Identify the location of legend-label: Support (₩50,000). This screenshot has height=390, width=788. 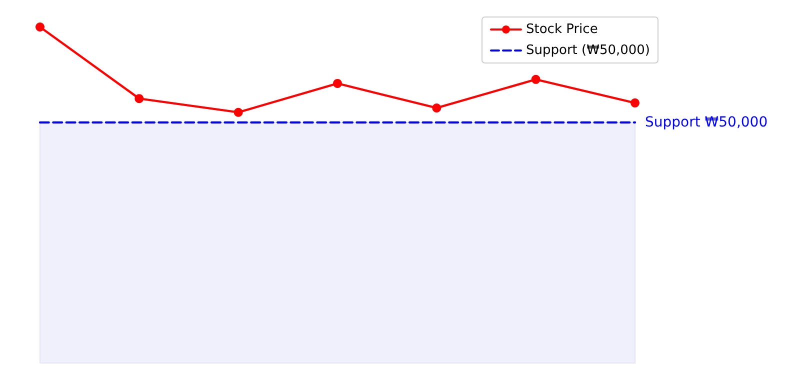
(588, 50).